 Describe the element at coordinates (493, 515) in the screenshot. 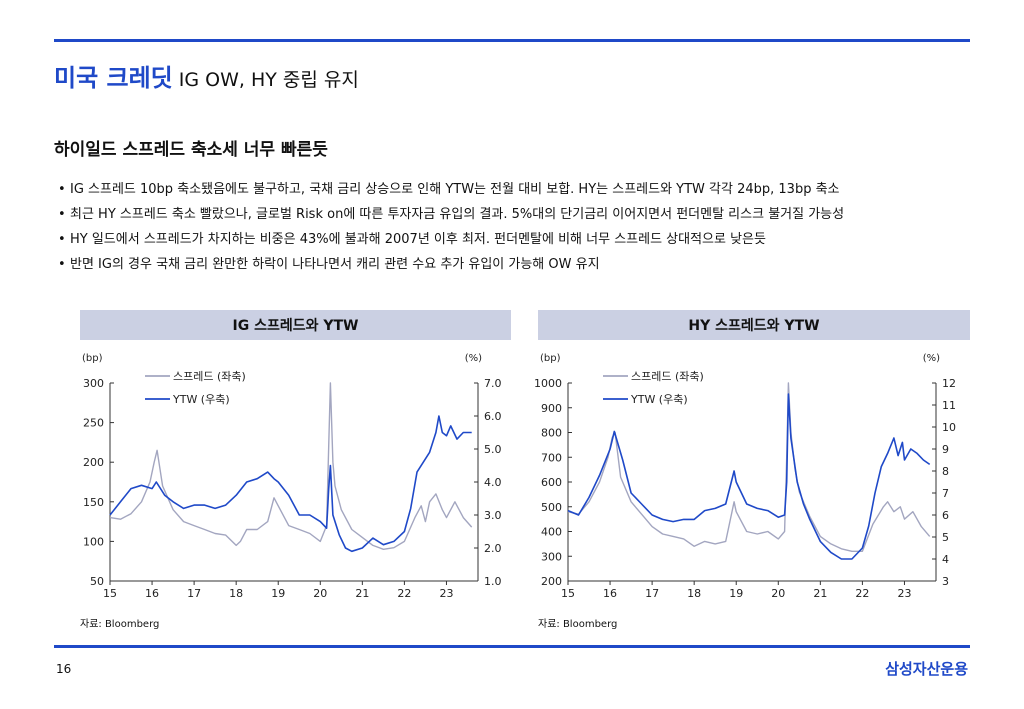

I see `right-tick-label: 3.0` at that location.